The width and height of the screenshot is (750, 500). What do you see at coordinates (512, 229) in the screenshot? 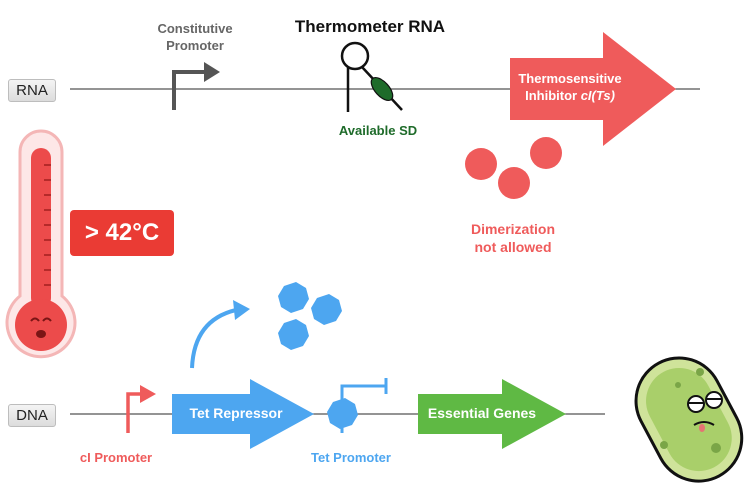
I see `dimerization-label-line1: Dimerization` at bounding box center [512, 229].